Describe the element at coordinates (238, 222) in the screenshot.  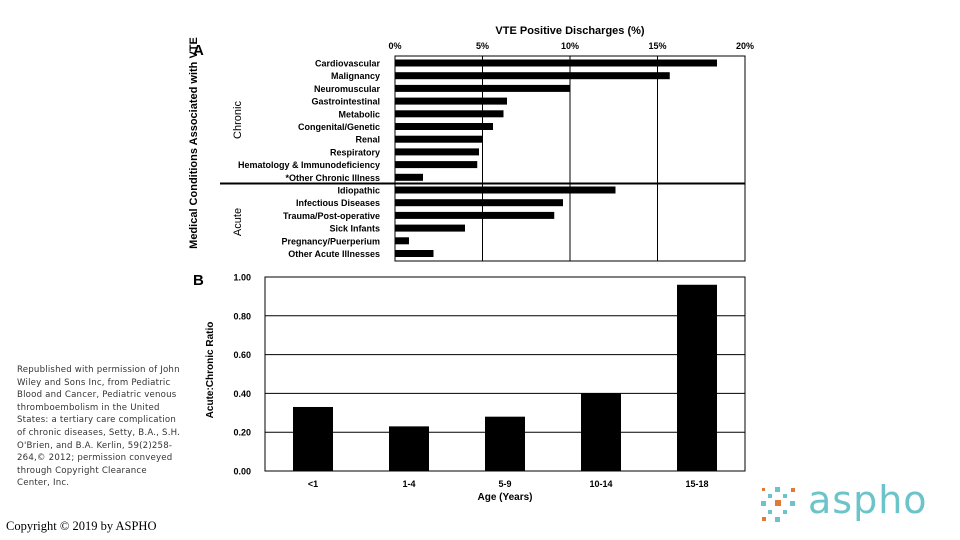
I see `panel-a-group-acute: Acute` at that location.